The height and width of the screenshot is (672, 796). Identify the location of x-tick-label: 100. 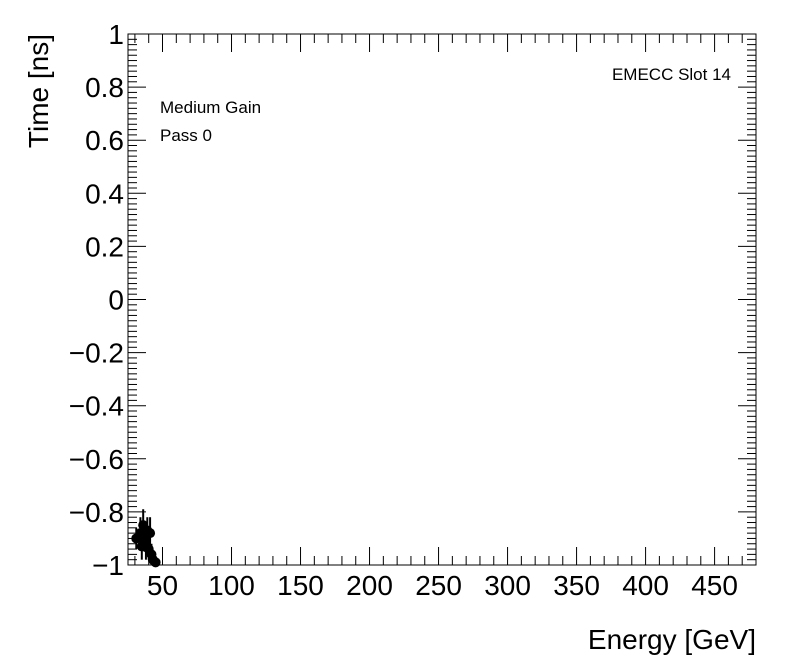
(231, 585).